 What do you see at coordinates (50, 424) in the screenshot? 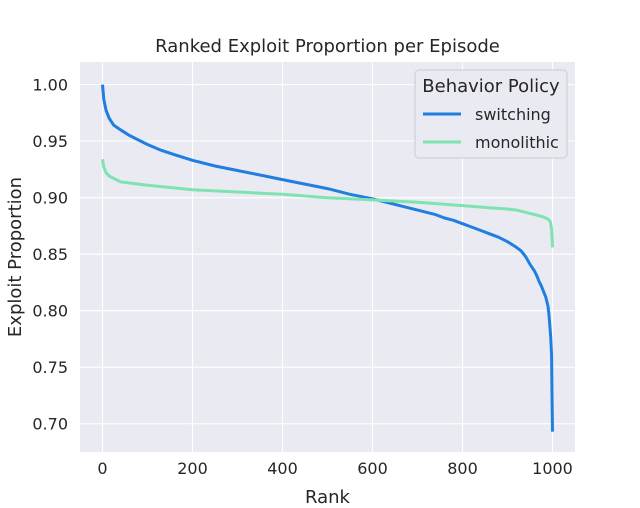
I see `y-tick-label: 0.70` at bounding box center [50, 424].